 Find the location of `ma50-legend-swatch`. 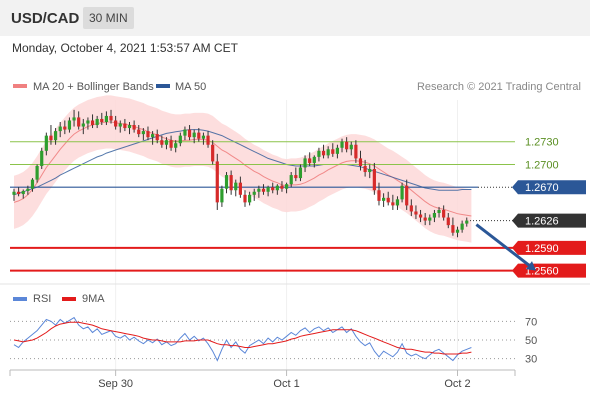

ma50-legend-swatch is located at coordinates (163, 86).